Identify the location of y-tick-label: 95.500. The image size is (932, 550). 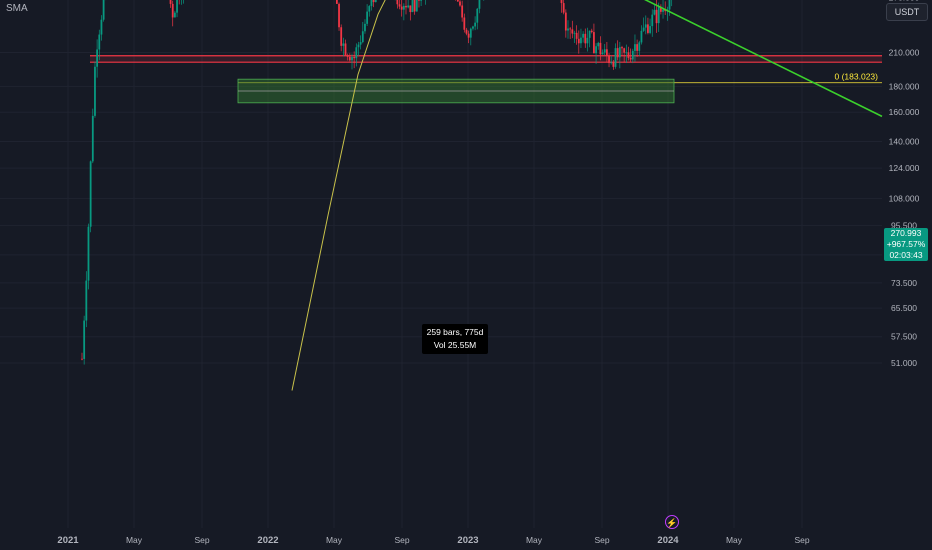
(904, 225).